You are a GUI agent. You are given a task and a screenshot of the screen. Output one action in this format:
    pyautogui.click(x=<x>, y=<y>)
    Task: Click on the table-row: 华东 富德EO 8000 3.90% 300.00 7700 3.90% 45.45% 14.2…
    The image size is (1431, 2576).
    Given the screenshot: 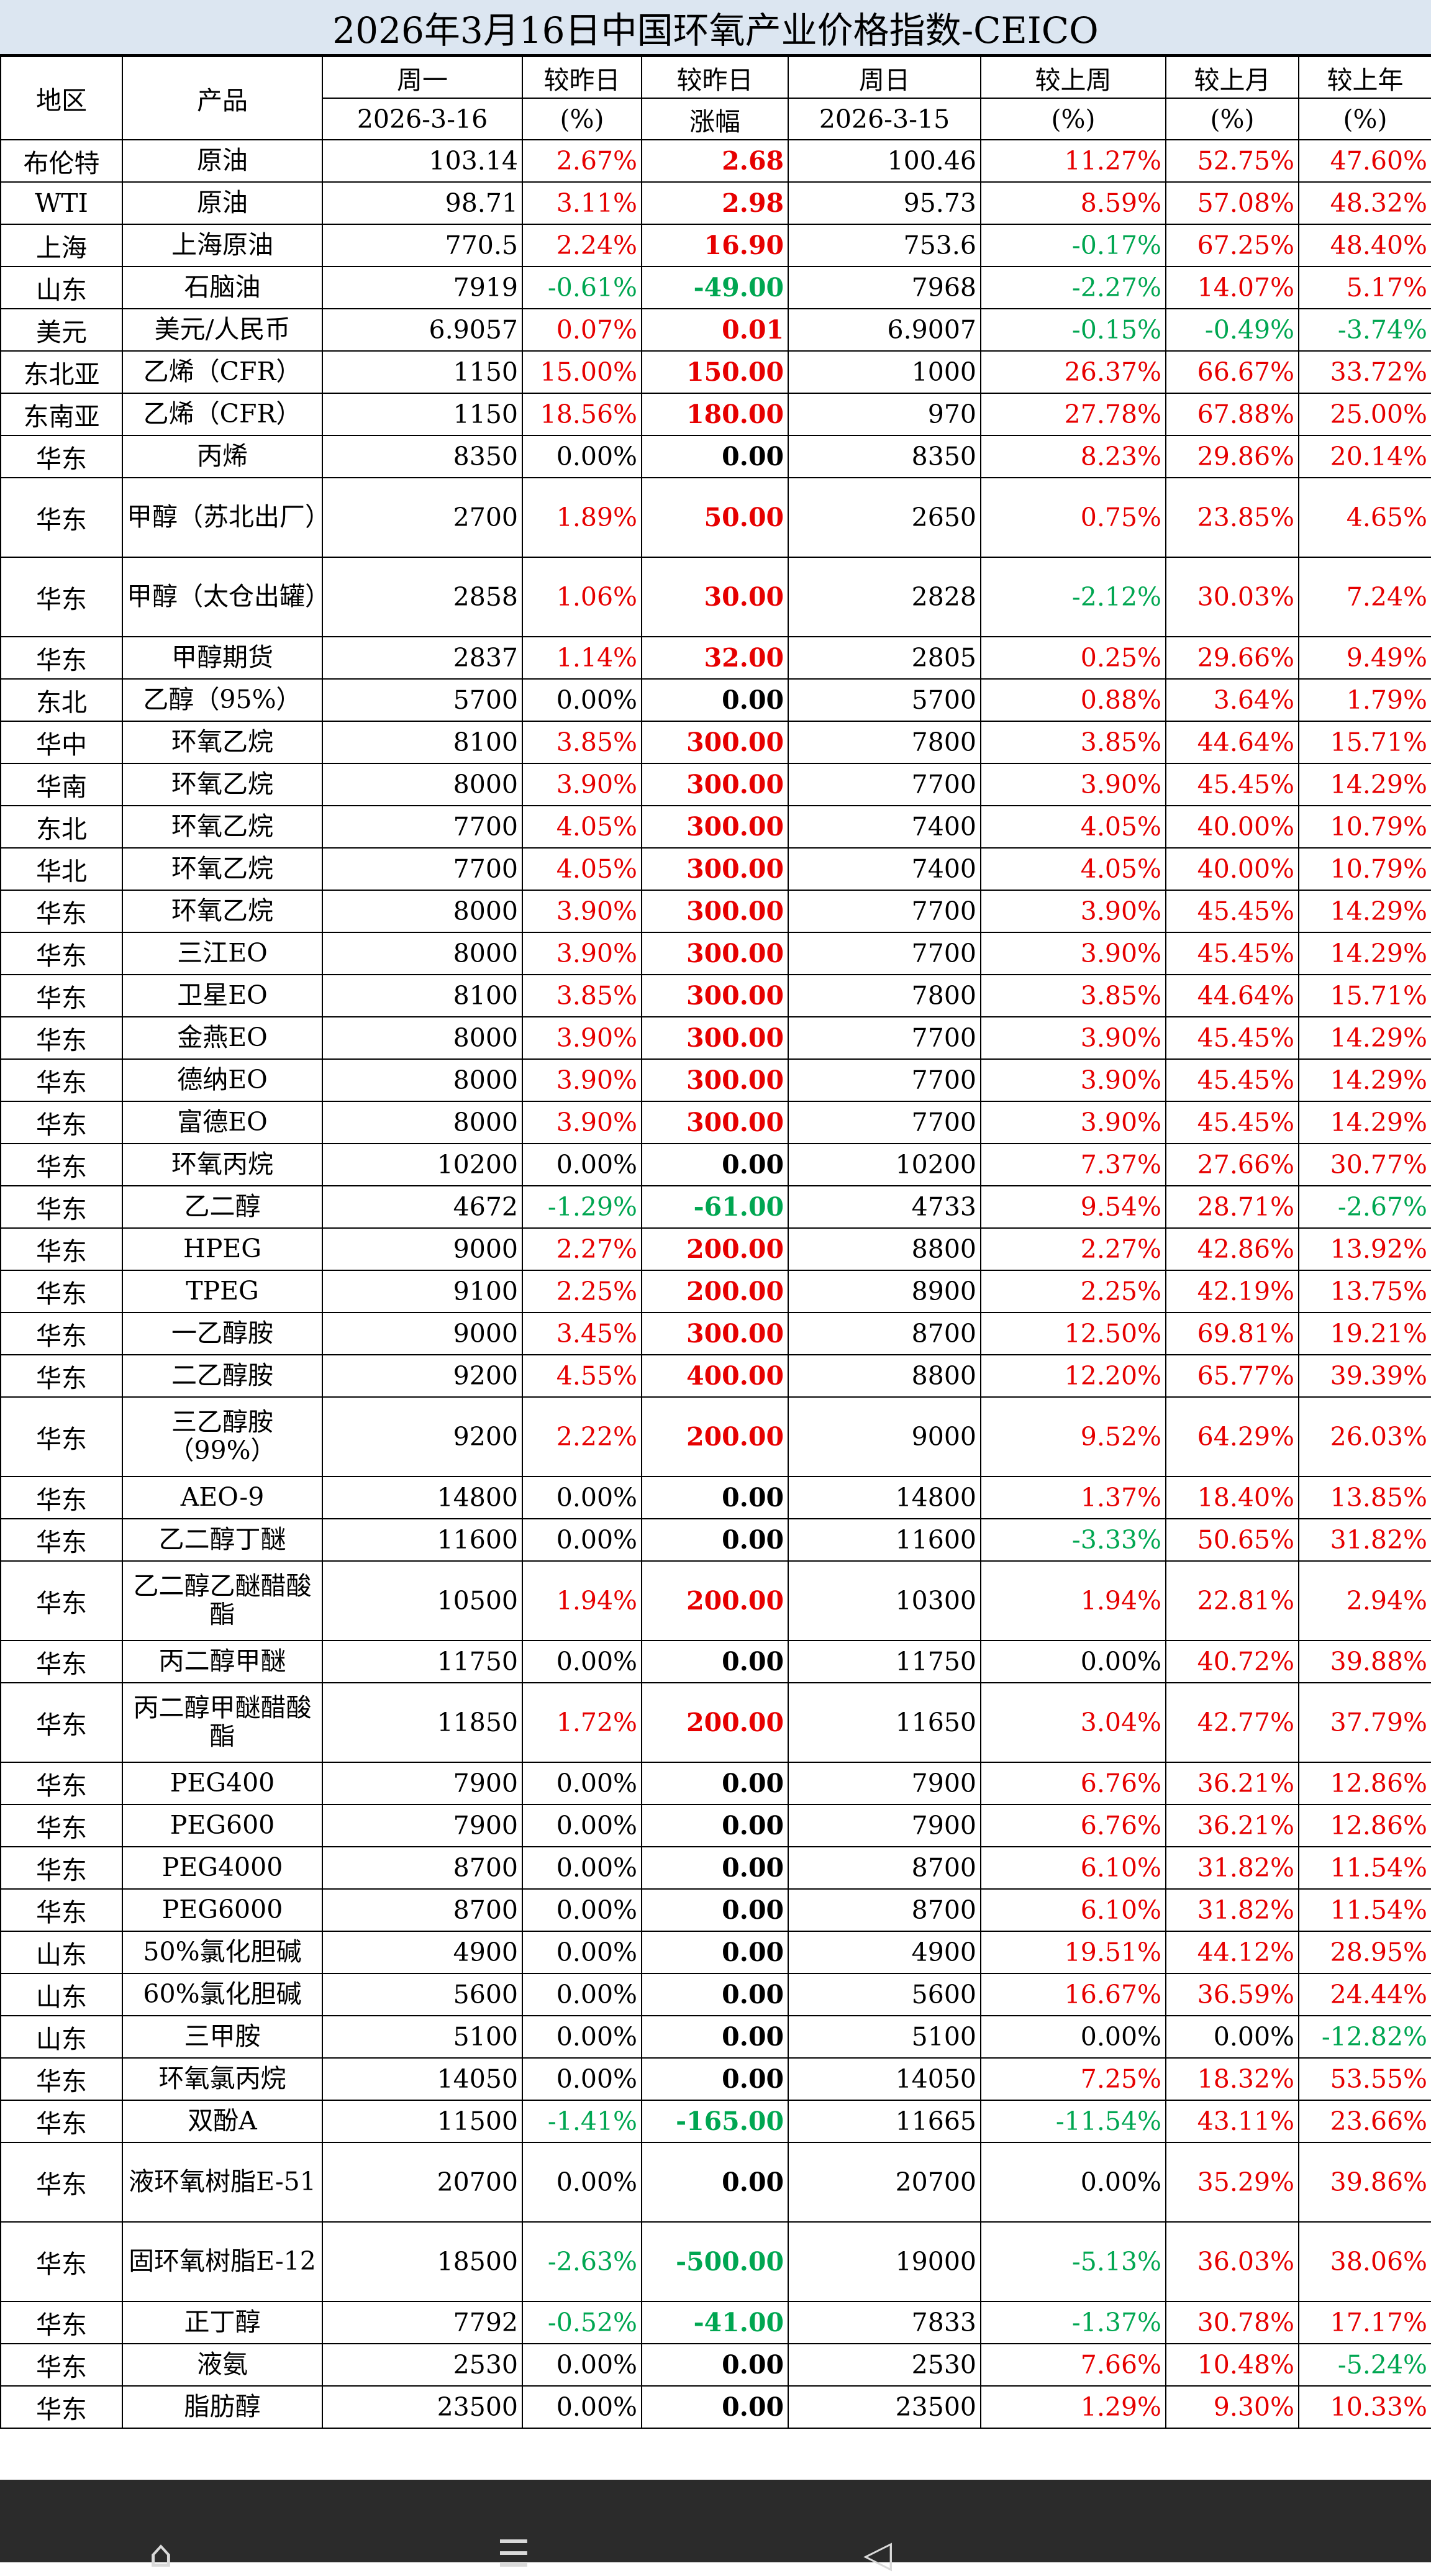 What is the action you would take?
    pyautogui.click(x=715, y=1122)
    